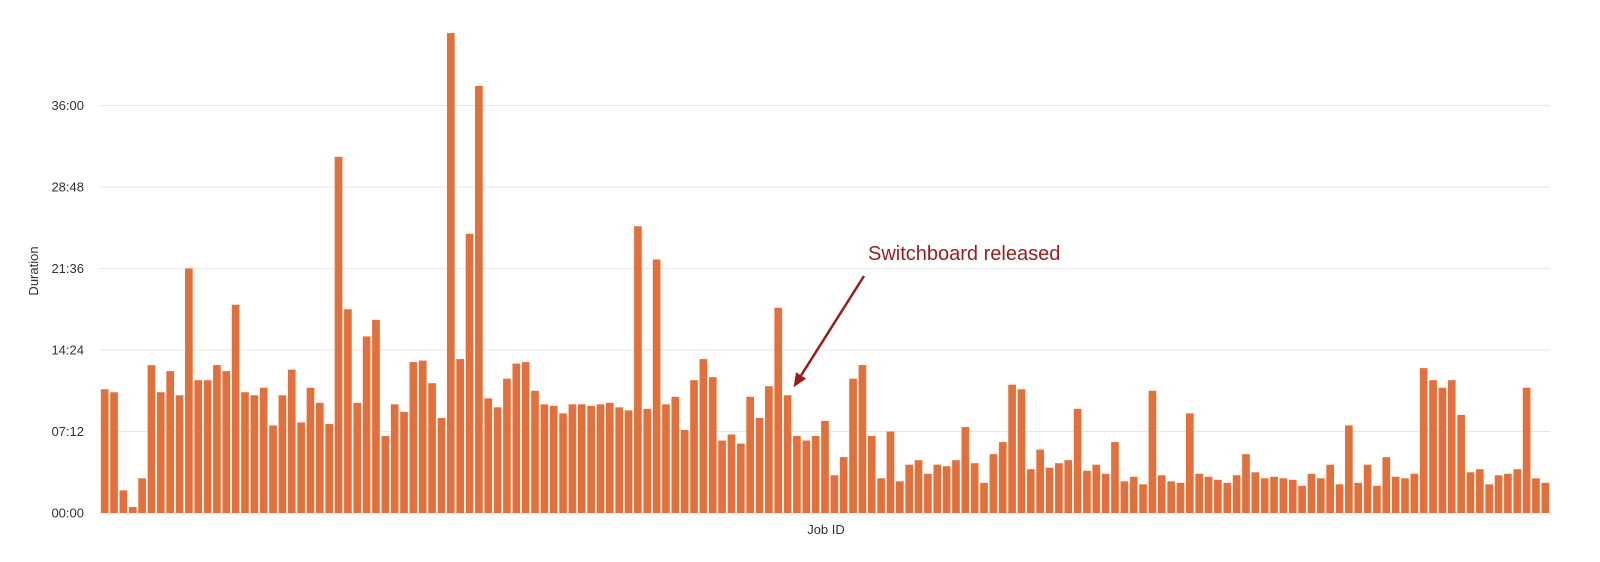 The image size is (1600, 562). What do you see at coordinates (926, 315) in the screenshot?
I see `annotation: Switchboard released` at bounding box center [926, 315].